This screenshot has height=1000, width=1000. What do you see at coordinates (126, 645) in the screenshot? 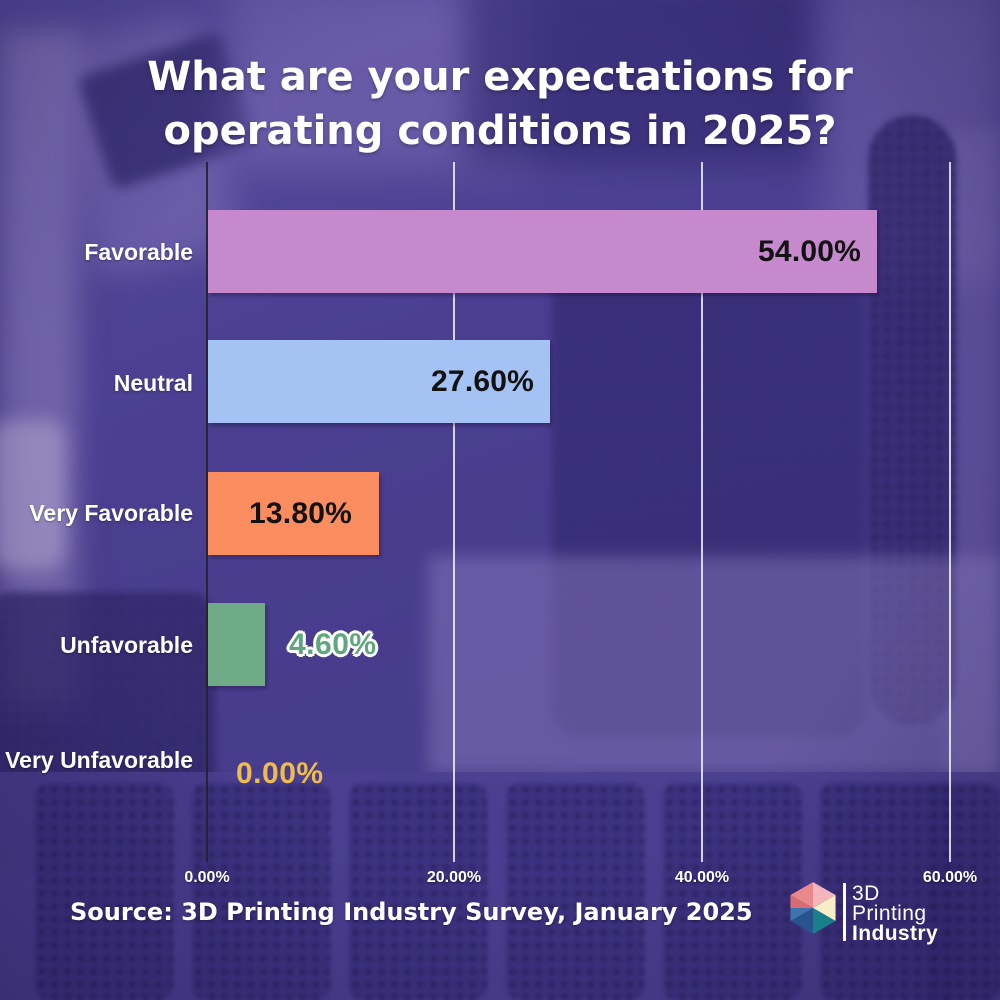
I see `category-label-unfavorable: Unfavorable` at bounding box center [126, 645].